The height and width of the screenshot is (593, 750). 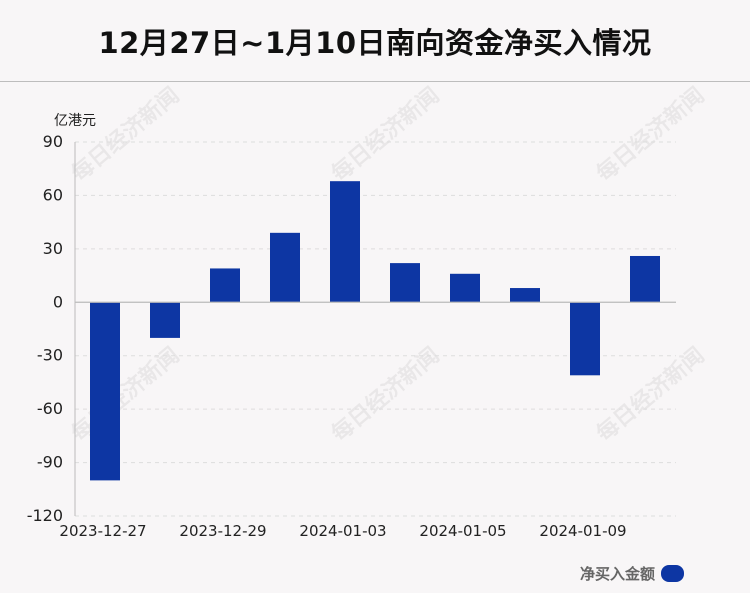 What do you see at coordinates (50, 408) in the screenshot?
I see `y-tick-label: -60` at bounding box center [50, 408].